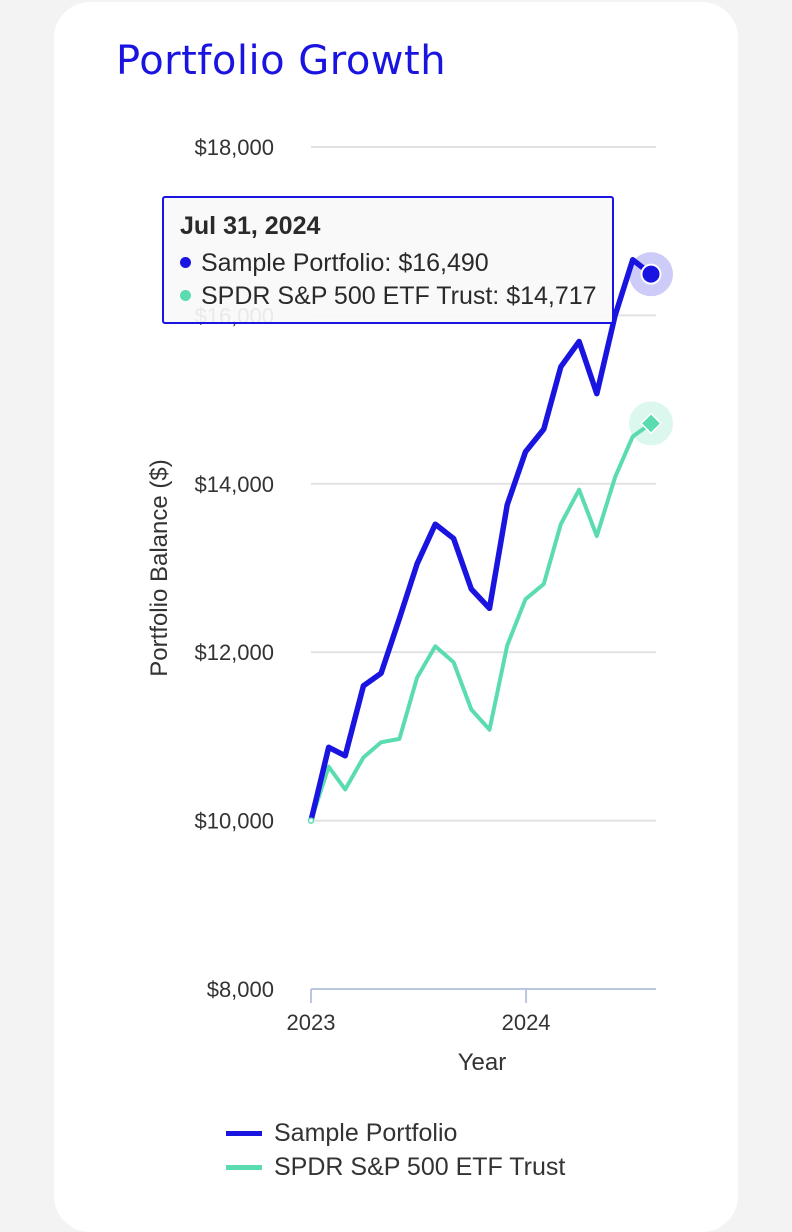 Image resolution: width=792 pixels, height=1232 pixels. Describe the element at coordinates (482, 1062) in the screenshot. I see `x-axis-label: Year` at that location.